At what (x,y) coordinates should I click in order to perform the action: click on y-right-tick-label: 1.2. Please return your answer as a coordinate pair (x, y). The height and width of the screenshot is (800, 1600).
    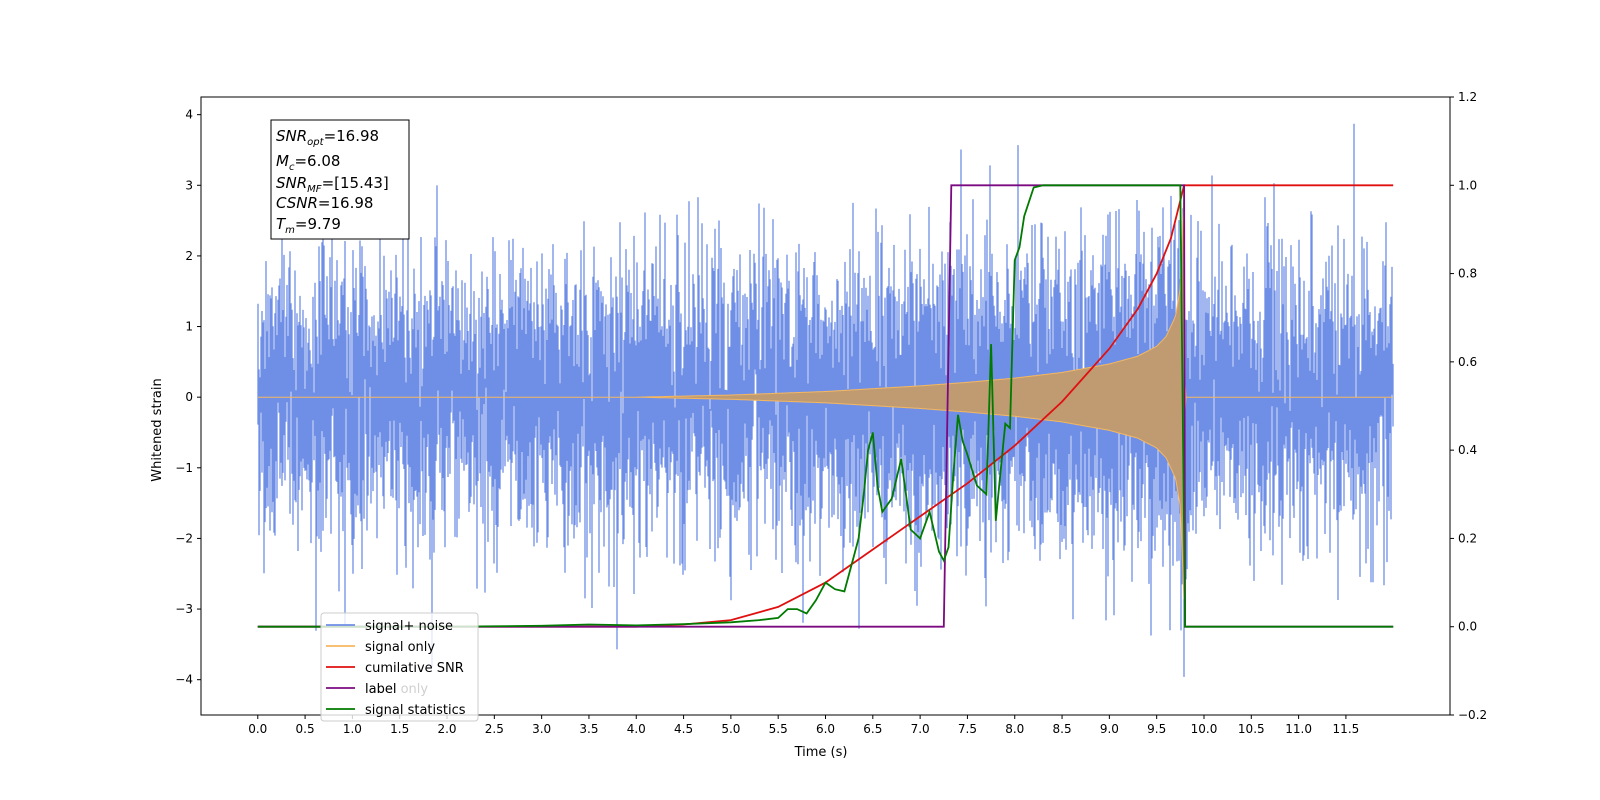
    Looking at the image, I should click on (1467, 97).